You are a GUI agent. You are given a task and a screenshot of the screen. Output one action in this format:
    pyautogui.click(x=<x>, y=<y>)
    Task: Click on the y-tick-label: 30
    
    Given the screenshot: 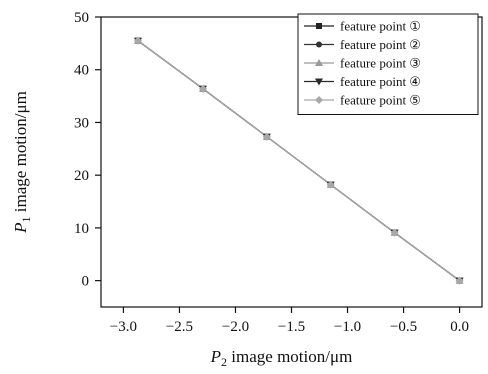 What is the action you would take?
    pyautogui.click(x=81, y=123)
    